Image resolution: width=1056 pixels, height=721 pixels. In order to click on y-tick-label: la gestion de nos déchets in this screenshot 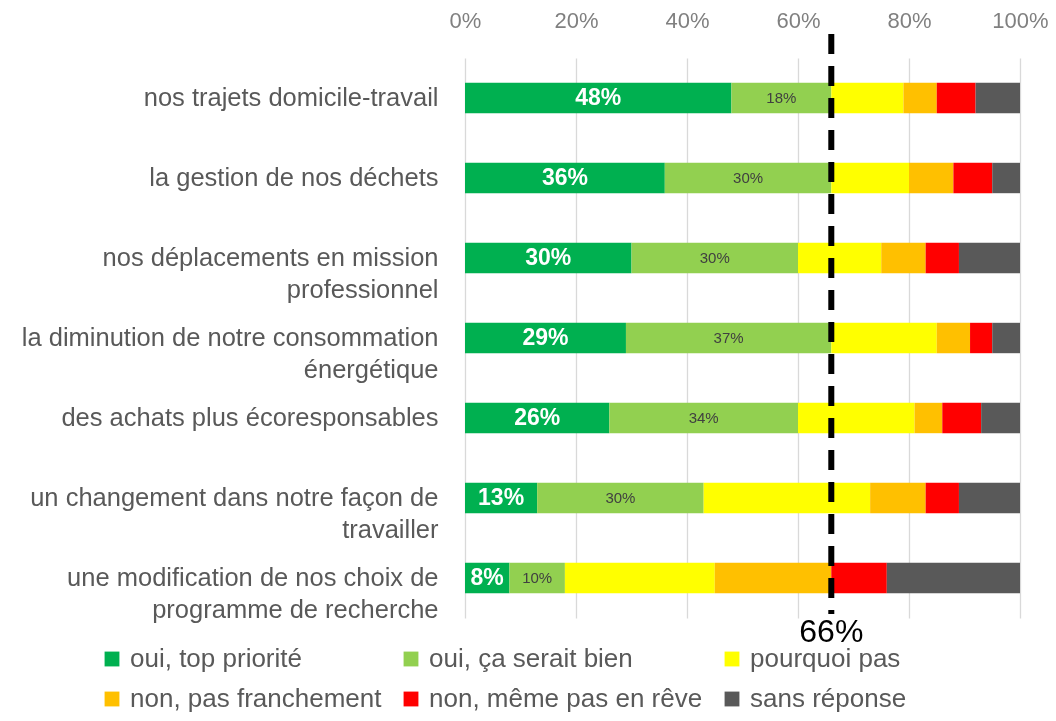, I will do `click(294, 177)`.